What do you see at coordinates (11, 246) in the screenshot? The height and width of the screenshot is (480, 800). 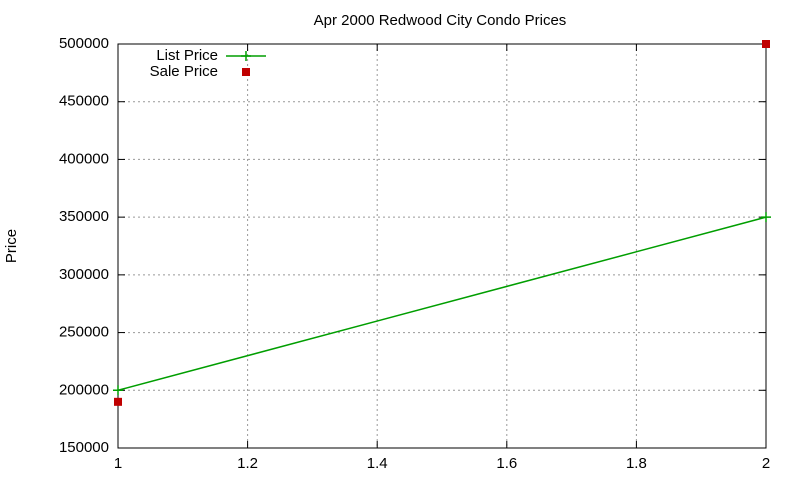 I see `y-axis-label: Price` at bounding box center [11, 246].